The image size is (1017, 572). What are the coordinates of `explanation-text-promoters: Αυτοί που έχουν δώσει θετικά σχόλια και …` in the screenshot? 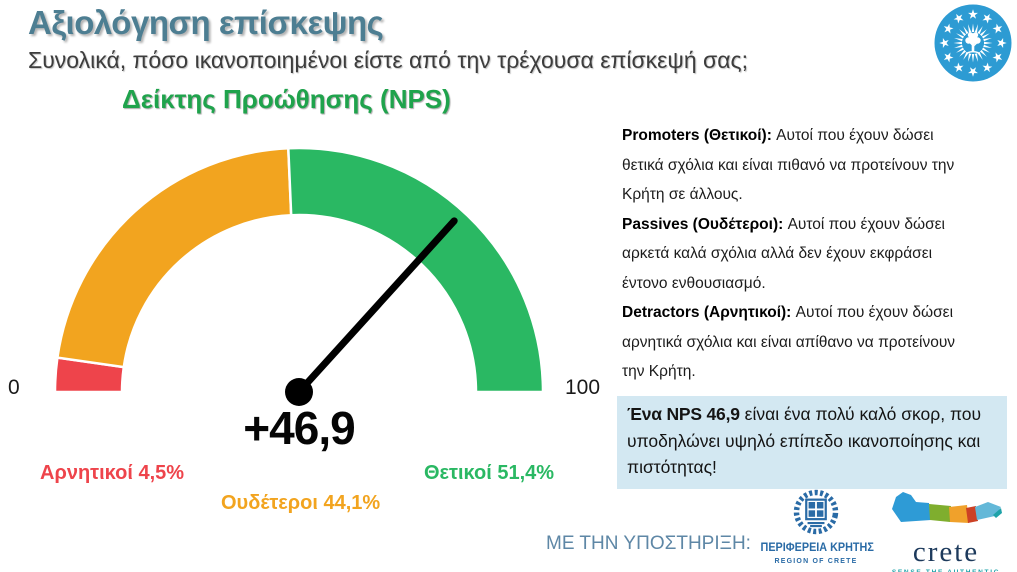 It's located at (788, 165).